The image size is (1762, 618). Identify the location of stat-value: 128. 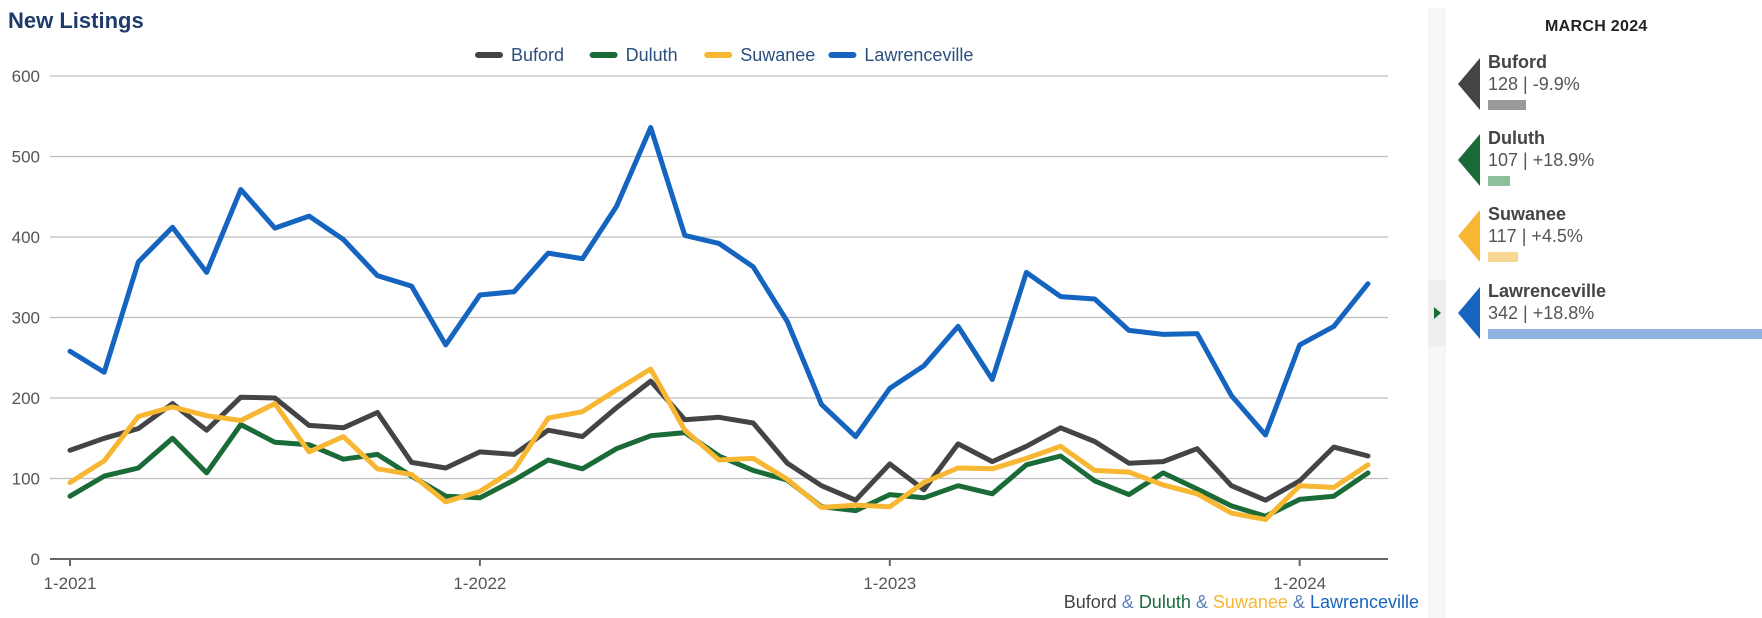
(1503, 84).